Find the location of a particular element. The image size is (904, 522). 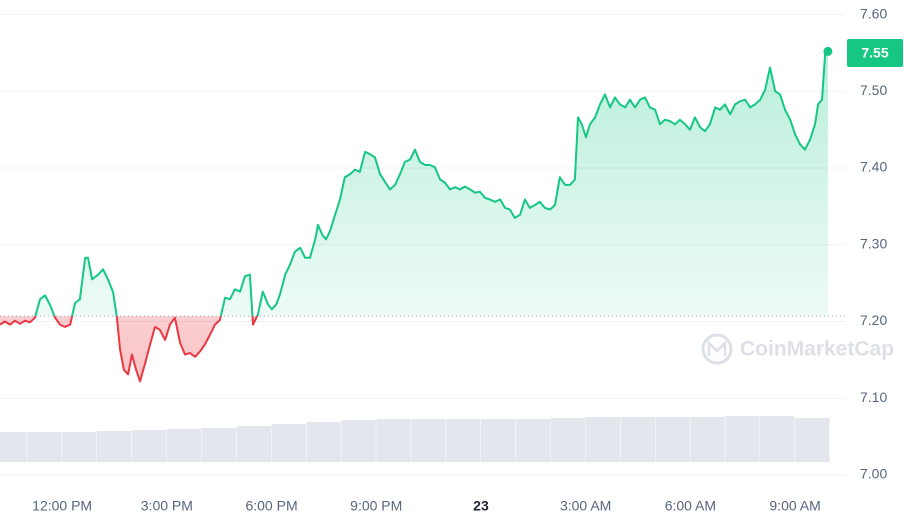

price-tag-label: 7.55 is located at coordinates (874, 53).